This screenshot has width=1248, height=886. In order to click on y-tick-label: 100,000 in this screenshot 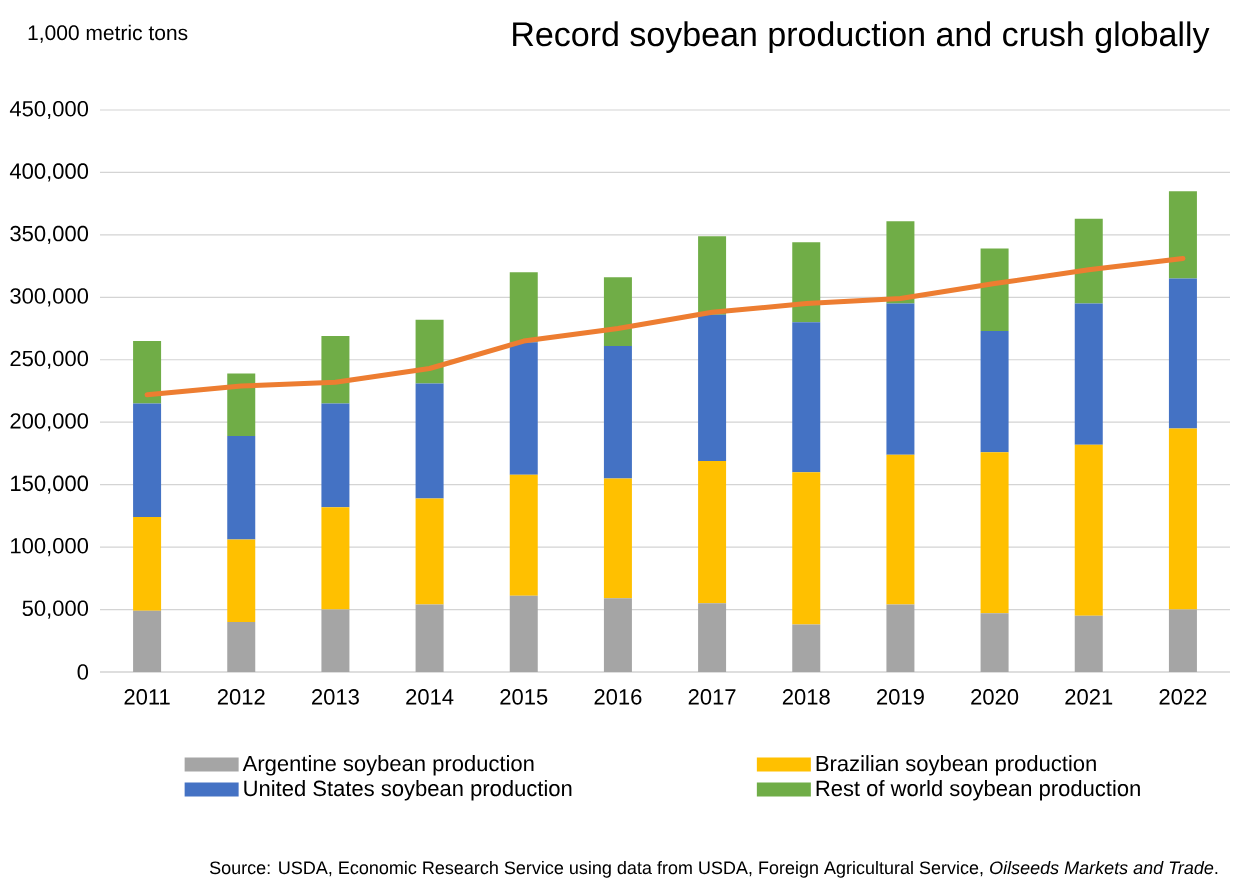, I will do `click(50, 547)`.